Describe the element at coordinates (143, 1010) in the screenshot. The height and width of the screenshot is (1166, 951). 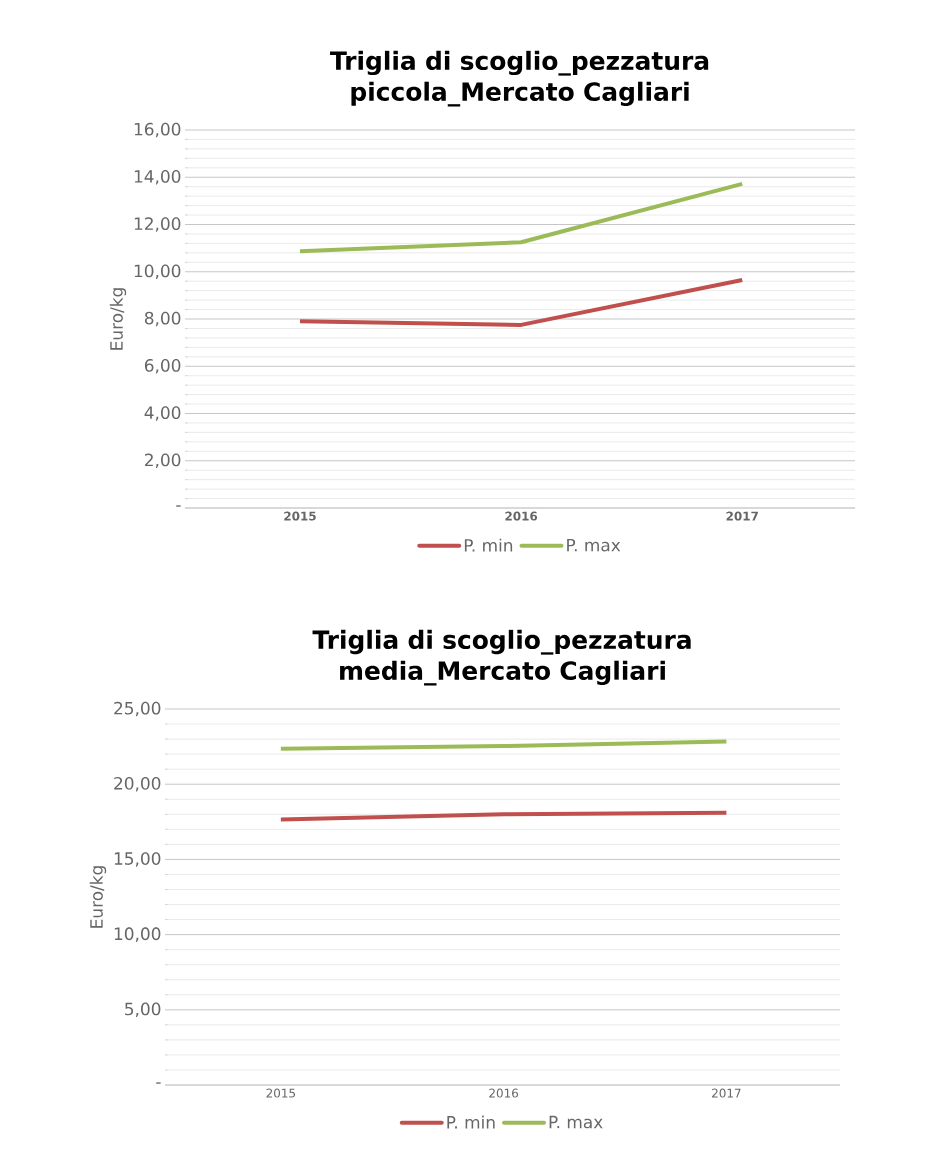
I see `y-tick-label: 5,00` at that location.